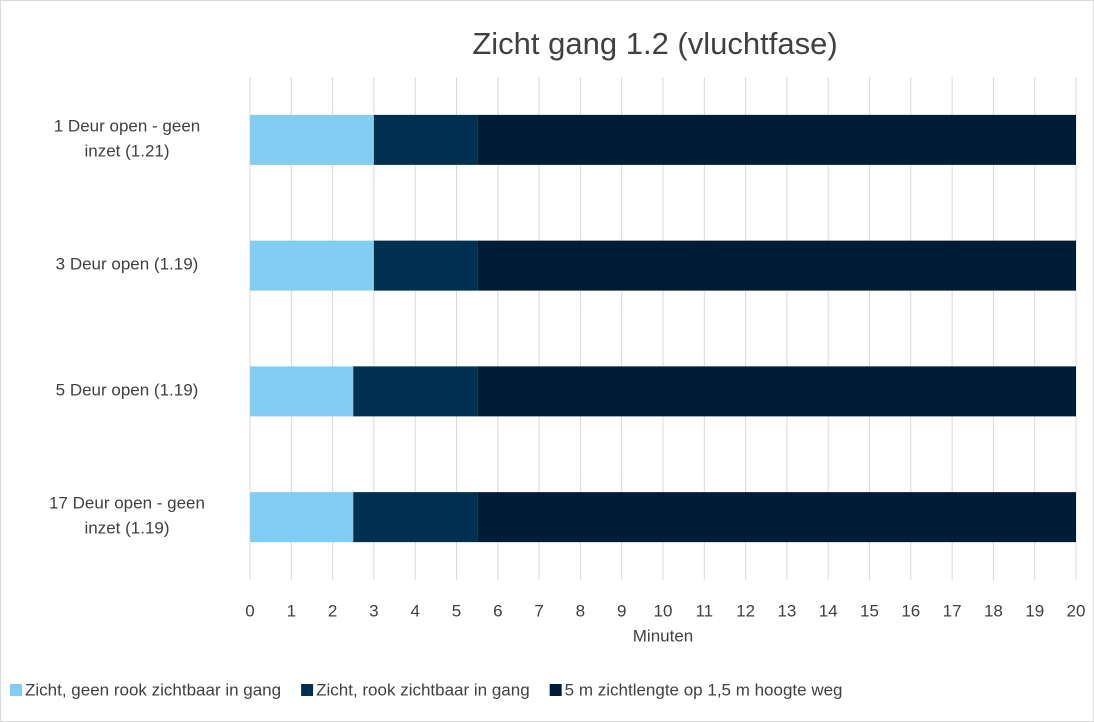  Describe the element at coordinates (704, 689) in the screenshot. I see `legend-label: 5 m zichtlengte op 1,5 m hoogte weg` at that location.